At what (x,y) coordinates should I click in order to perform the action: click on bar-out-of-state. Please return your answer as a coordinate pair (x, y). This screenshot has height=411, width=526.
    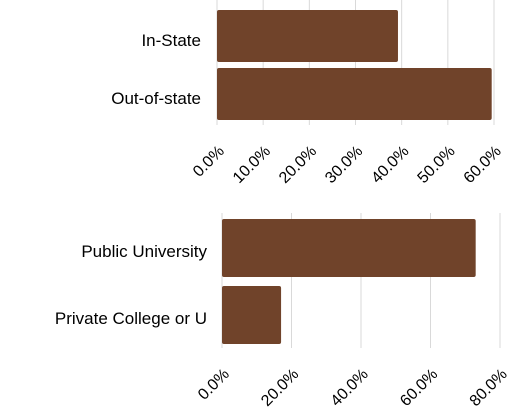
    Looking at the image, I should click on (354, 94).